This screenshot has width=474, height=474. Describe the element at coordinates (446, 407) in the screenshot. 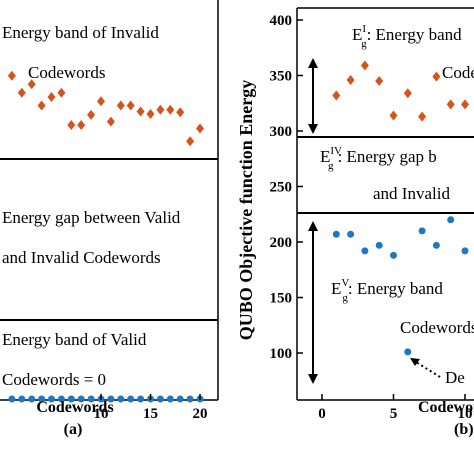

I see `panel-b-x-axis-label: Codewords` at that location.